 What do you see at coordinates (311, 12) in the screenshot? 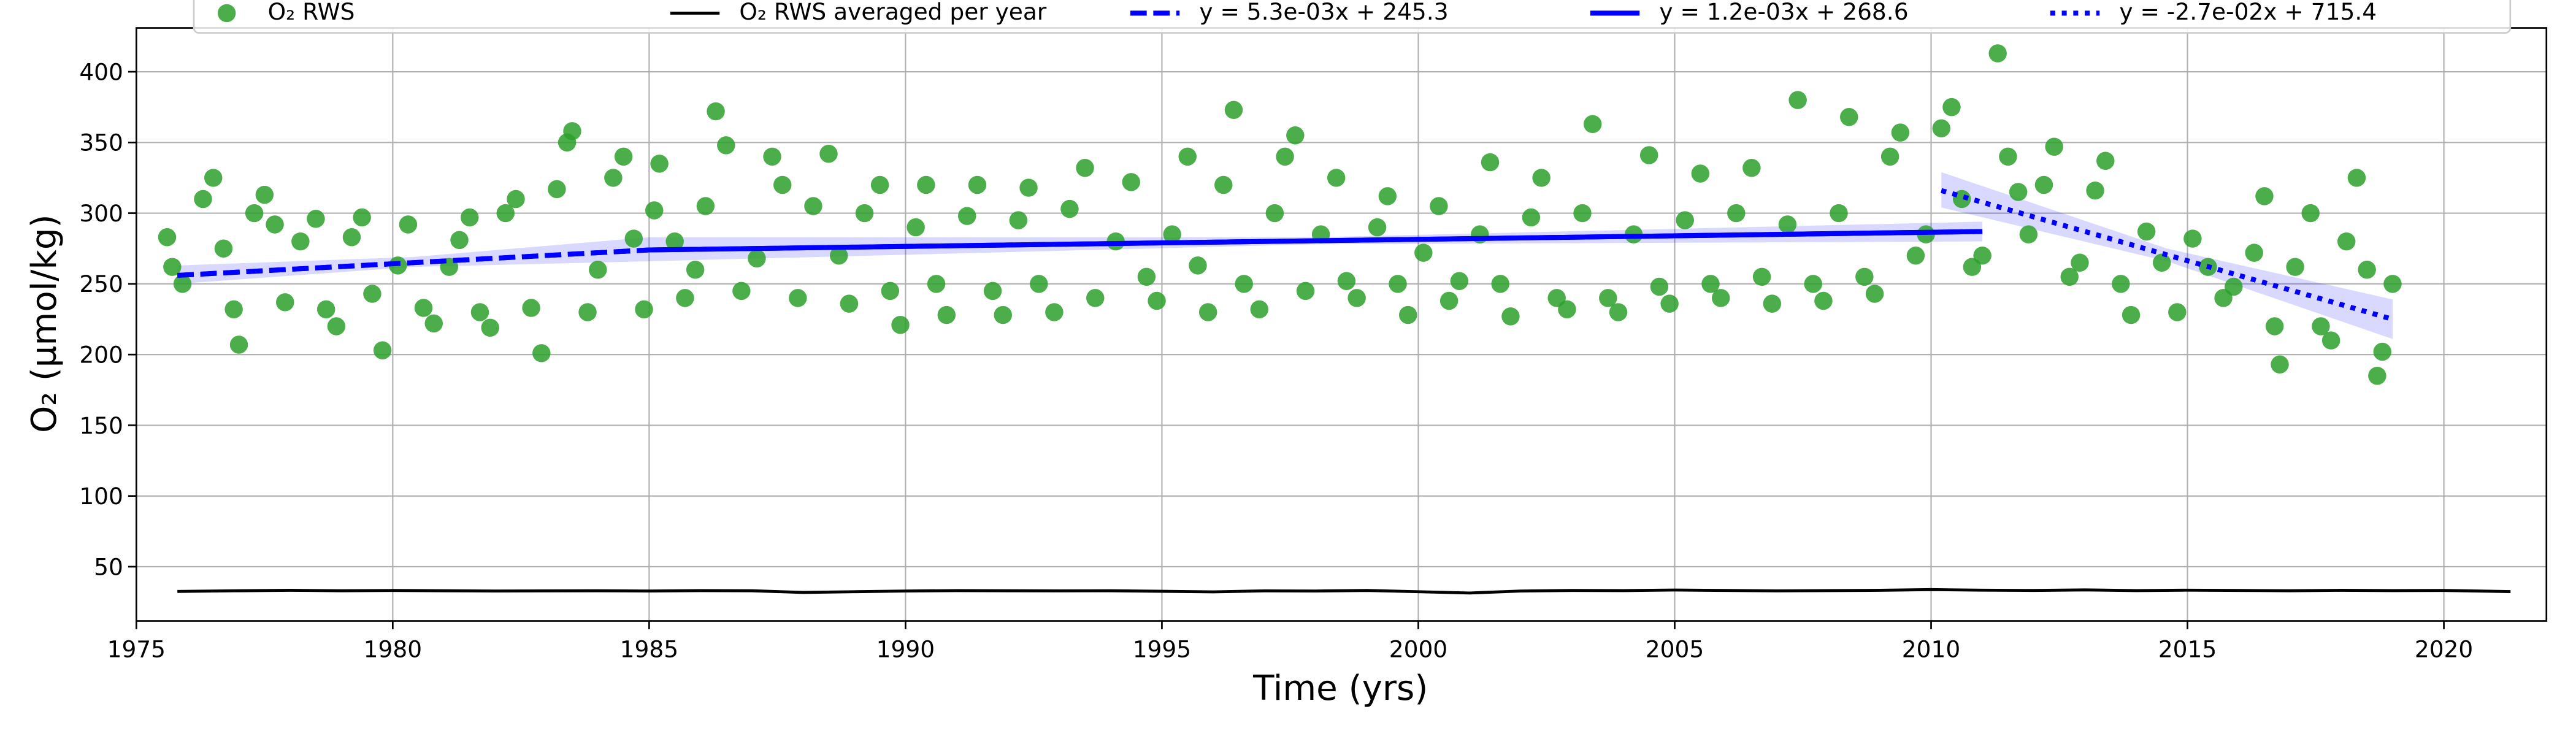
I see `legend-label: O₂ RWS` at bounding box center [311, 12].